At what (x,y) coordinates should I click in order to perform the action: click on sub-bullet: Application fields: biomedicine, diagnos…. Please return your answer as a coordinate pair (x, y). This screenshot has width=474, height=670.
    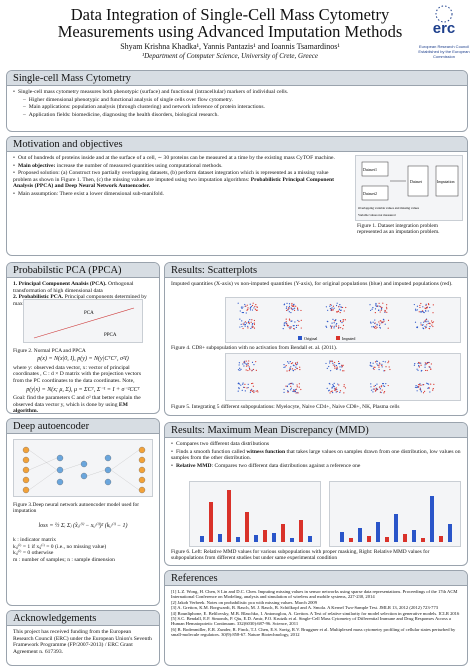
    Looking at the image, I should click on (237, 115).